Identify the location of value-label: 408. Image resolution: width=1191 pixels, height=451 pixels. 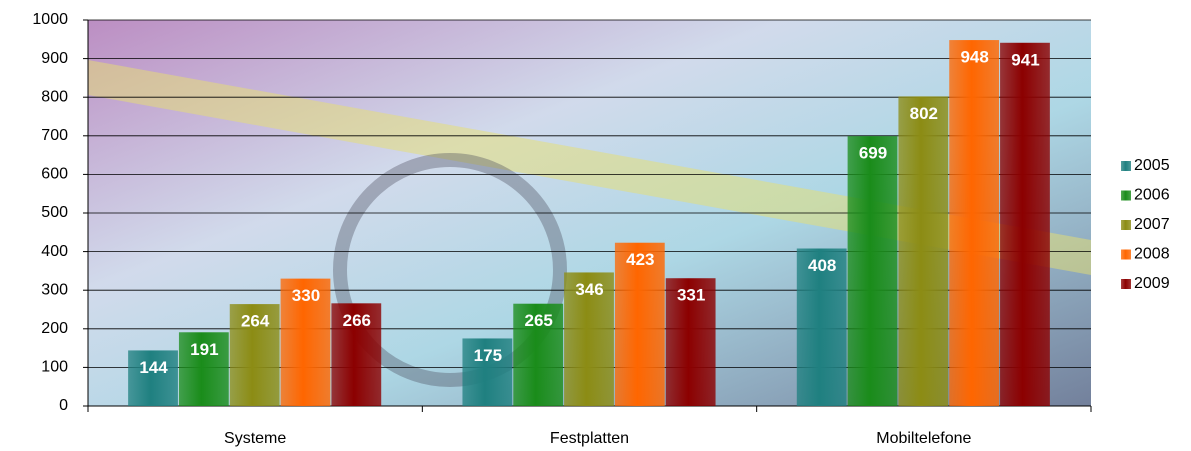
(822, 265).